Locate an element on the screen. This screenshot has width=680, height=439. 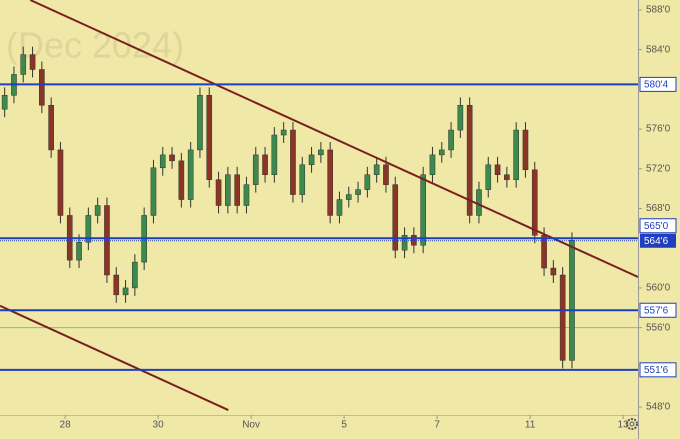
x-tick-label: 28 is located at coordinates (66, 425).